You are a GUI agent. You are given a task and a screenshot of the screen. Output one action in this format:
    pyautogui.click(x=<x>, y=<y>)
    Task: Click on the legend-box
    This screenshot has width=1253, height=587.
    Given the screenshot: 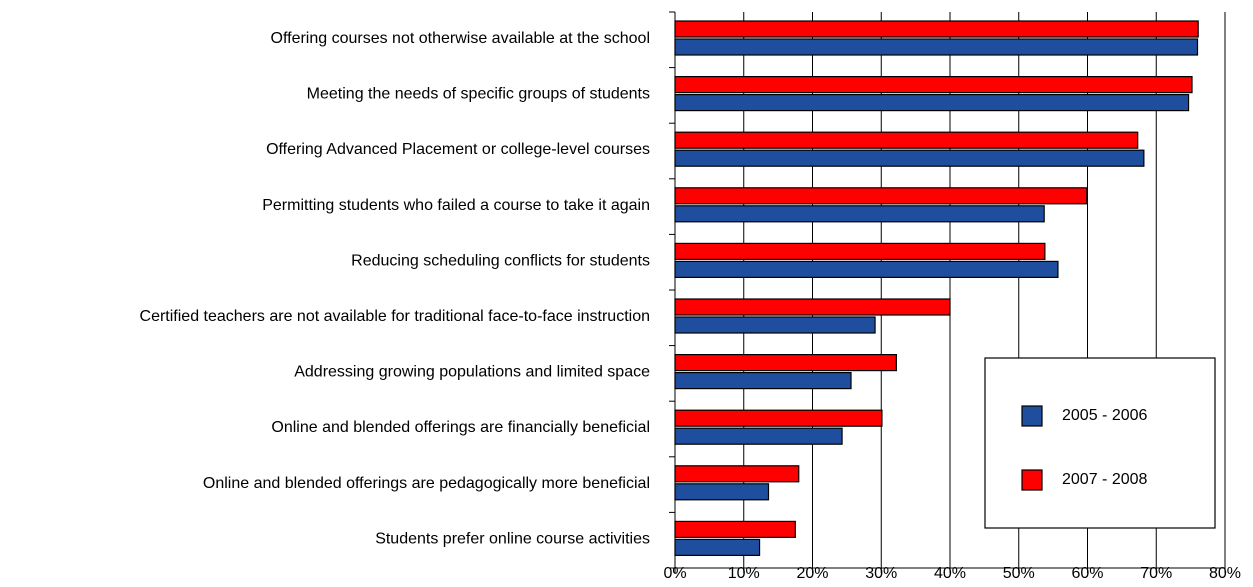 What is the action you would take?
    pyautogui.click(x=1100, y=443)
    